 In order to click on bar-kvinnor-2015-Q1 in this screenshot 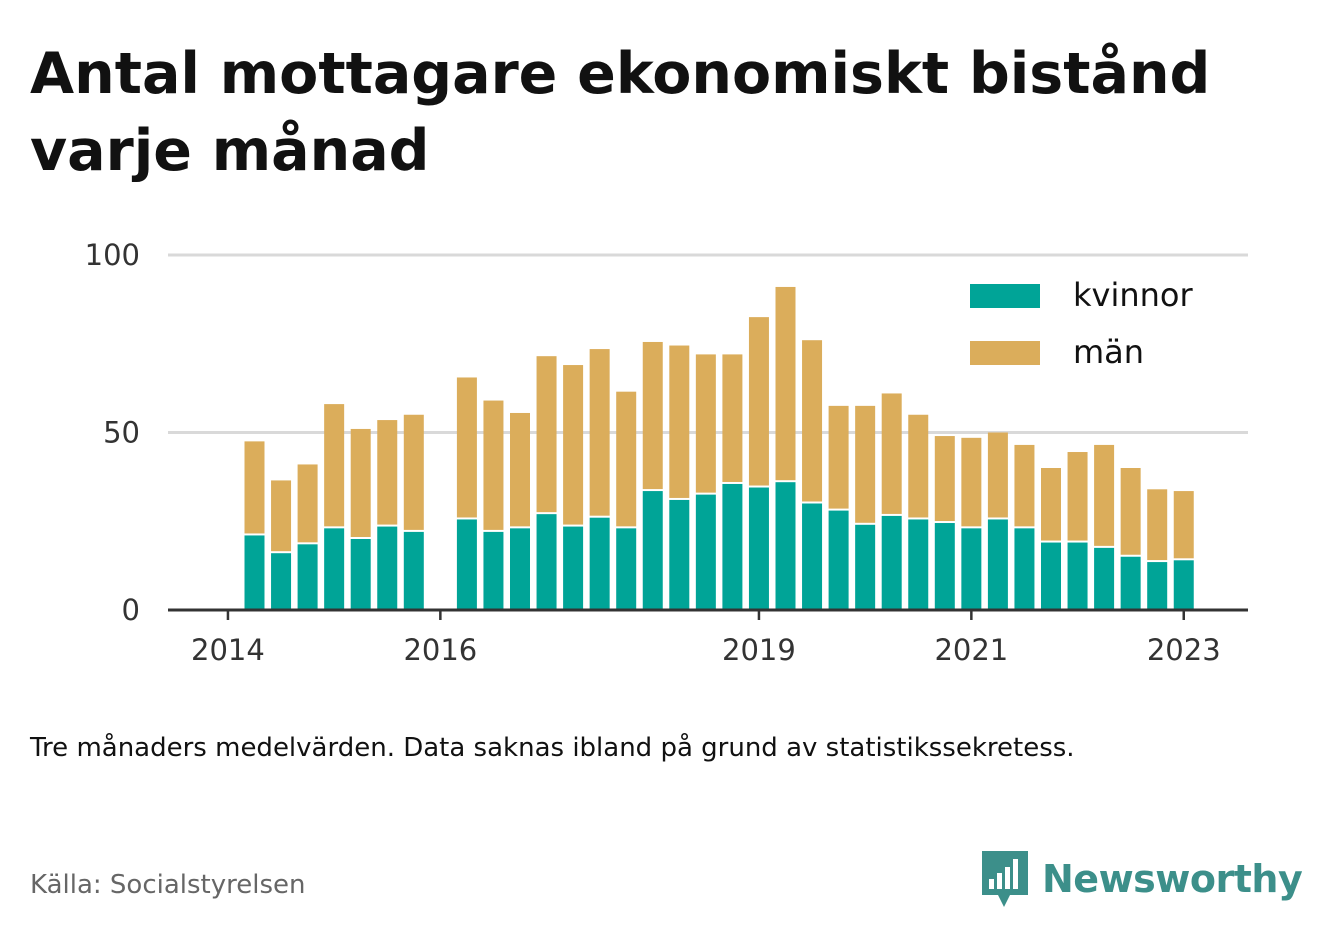, I will do `click(334, 569)`.